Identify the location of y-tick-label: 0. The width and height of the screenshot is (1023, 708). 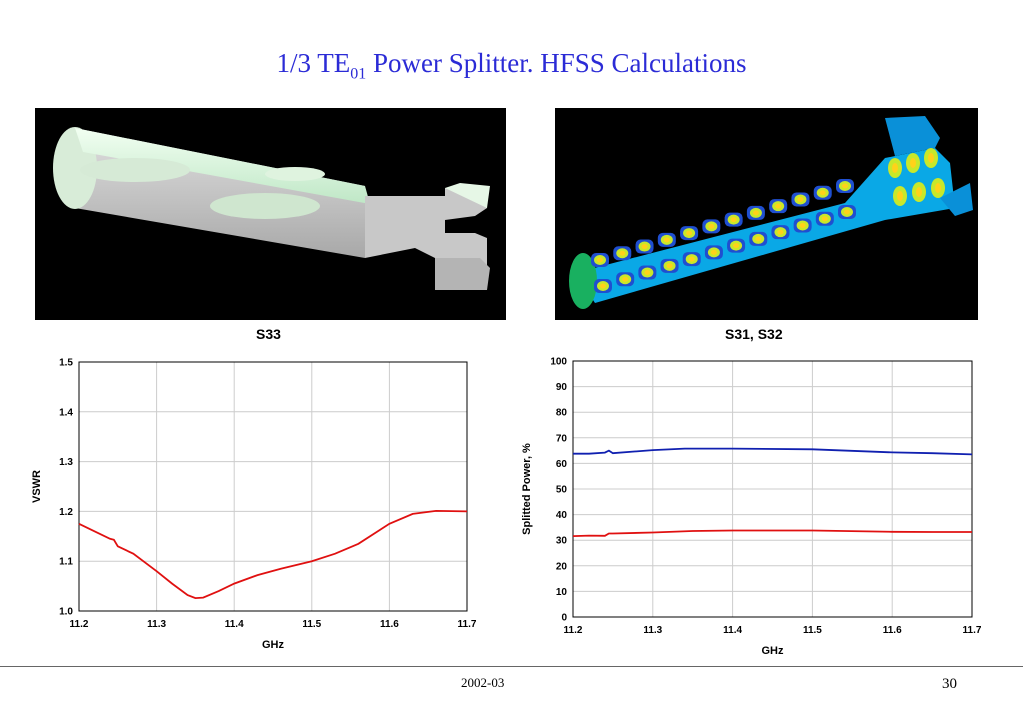
(564, 618).